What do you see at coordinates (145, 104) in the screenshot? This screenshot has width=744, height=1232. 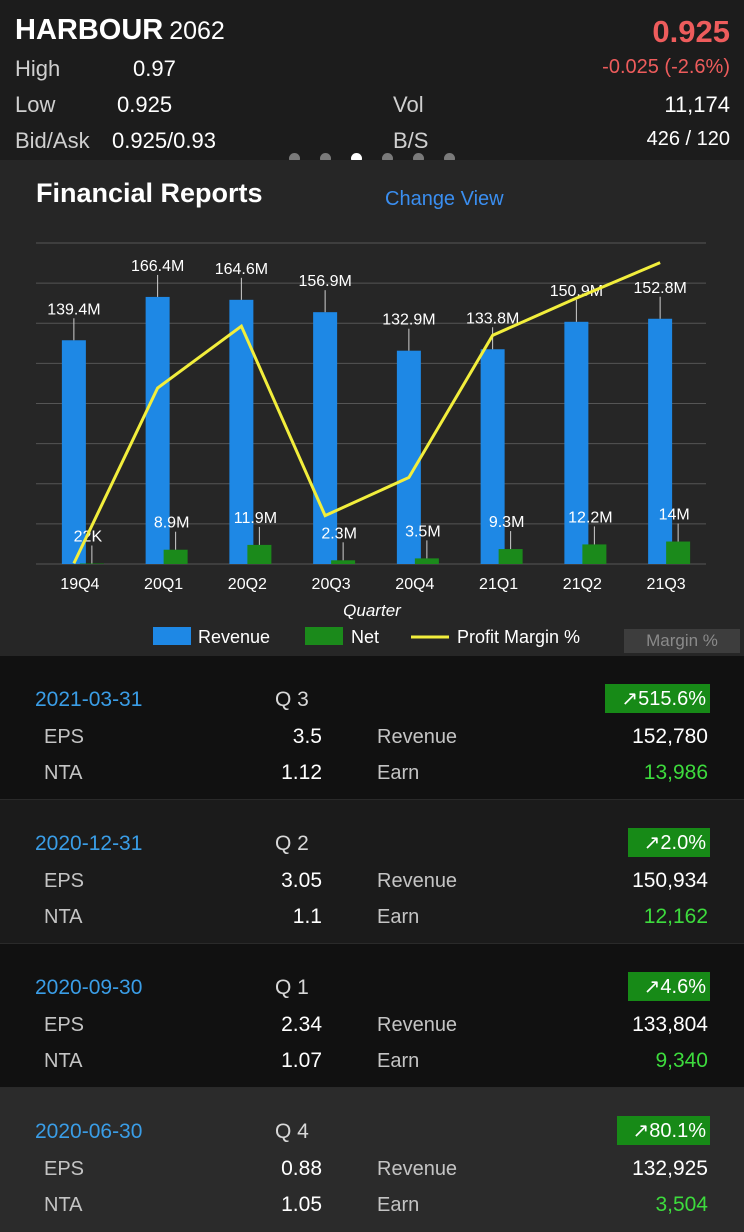 I see `low-value: 0.925` at bounding box center [145, 104].